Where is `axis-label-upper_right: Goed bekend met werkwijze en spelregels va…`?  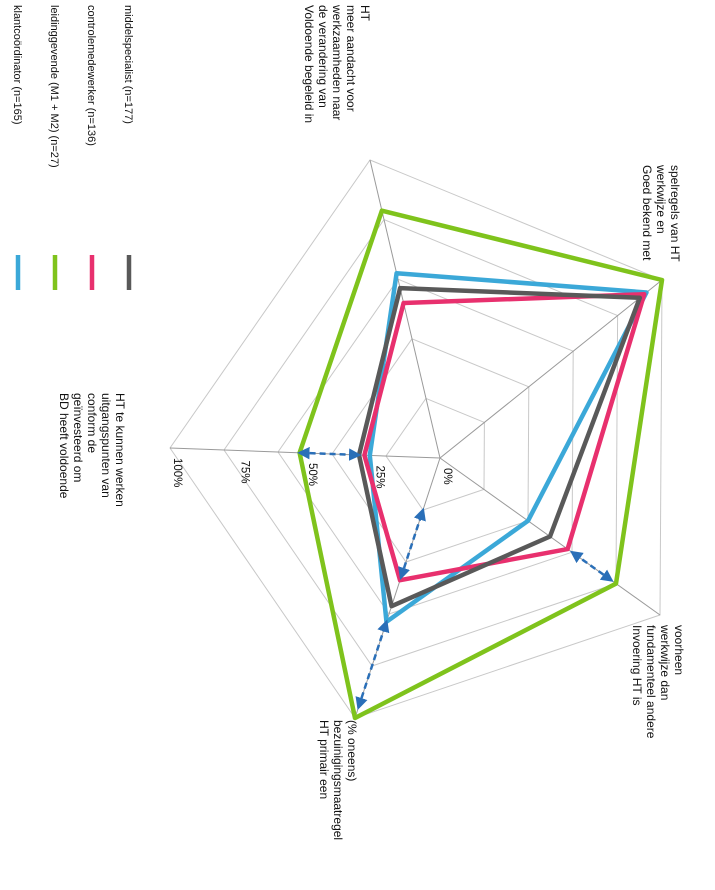 axis-label-upper_right: Goed bekend met werkwijze en spelregels va… is located at coordinates (661, 213).